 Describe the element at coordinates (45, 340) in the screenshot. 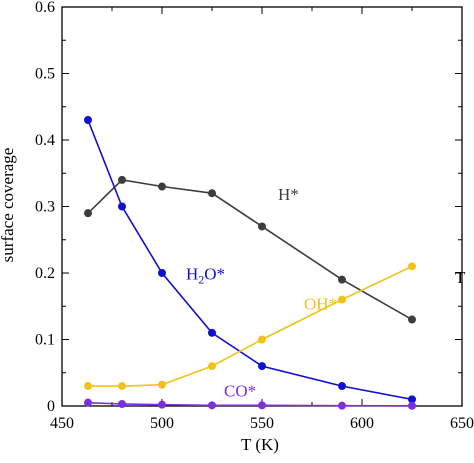

I see `y-tick-label: 0.1` at that location.